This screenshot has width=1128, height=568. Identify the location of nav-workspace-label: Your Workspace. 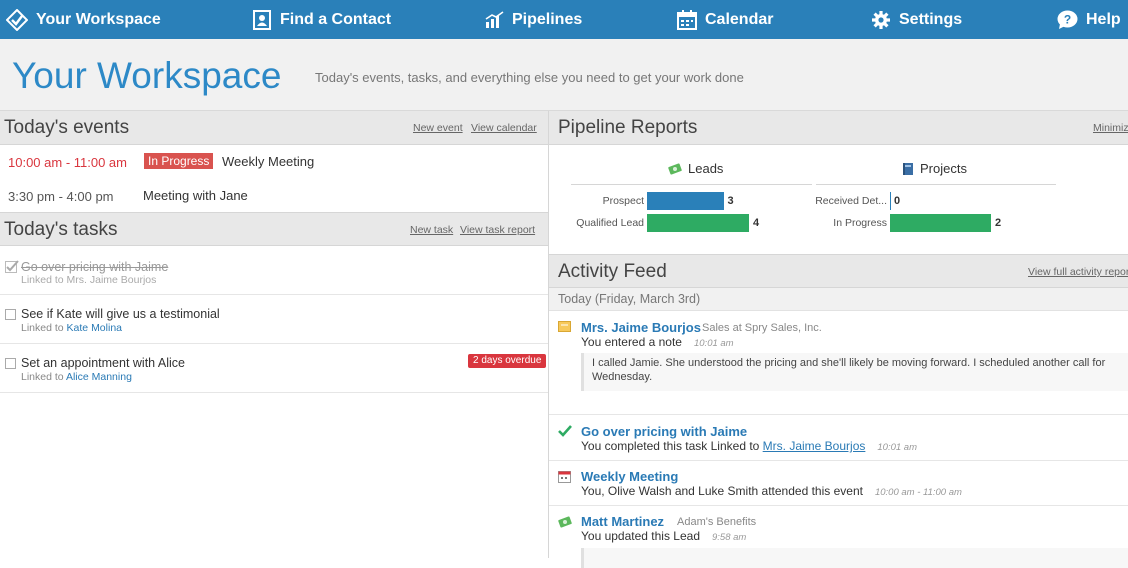
(98, 19).